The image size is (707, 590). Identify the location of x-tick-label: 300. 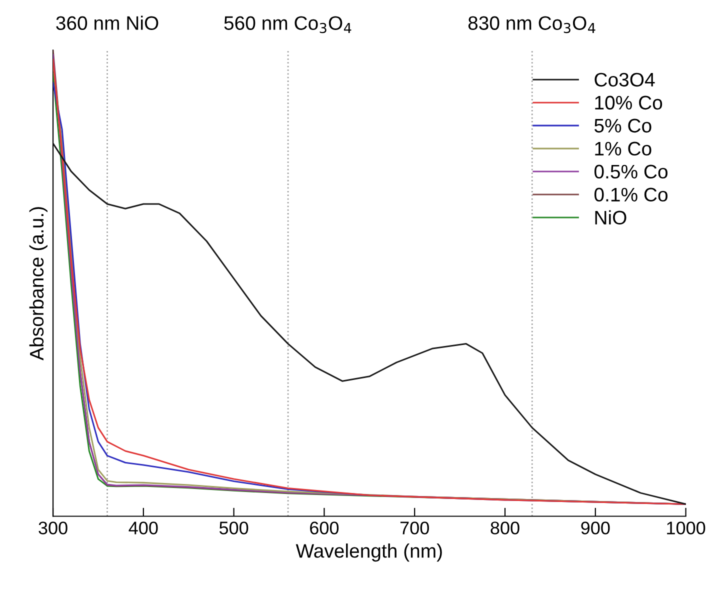
(53, 528).